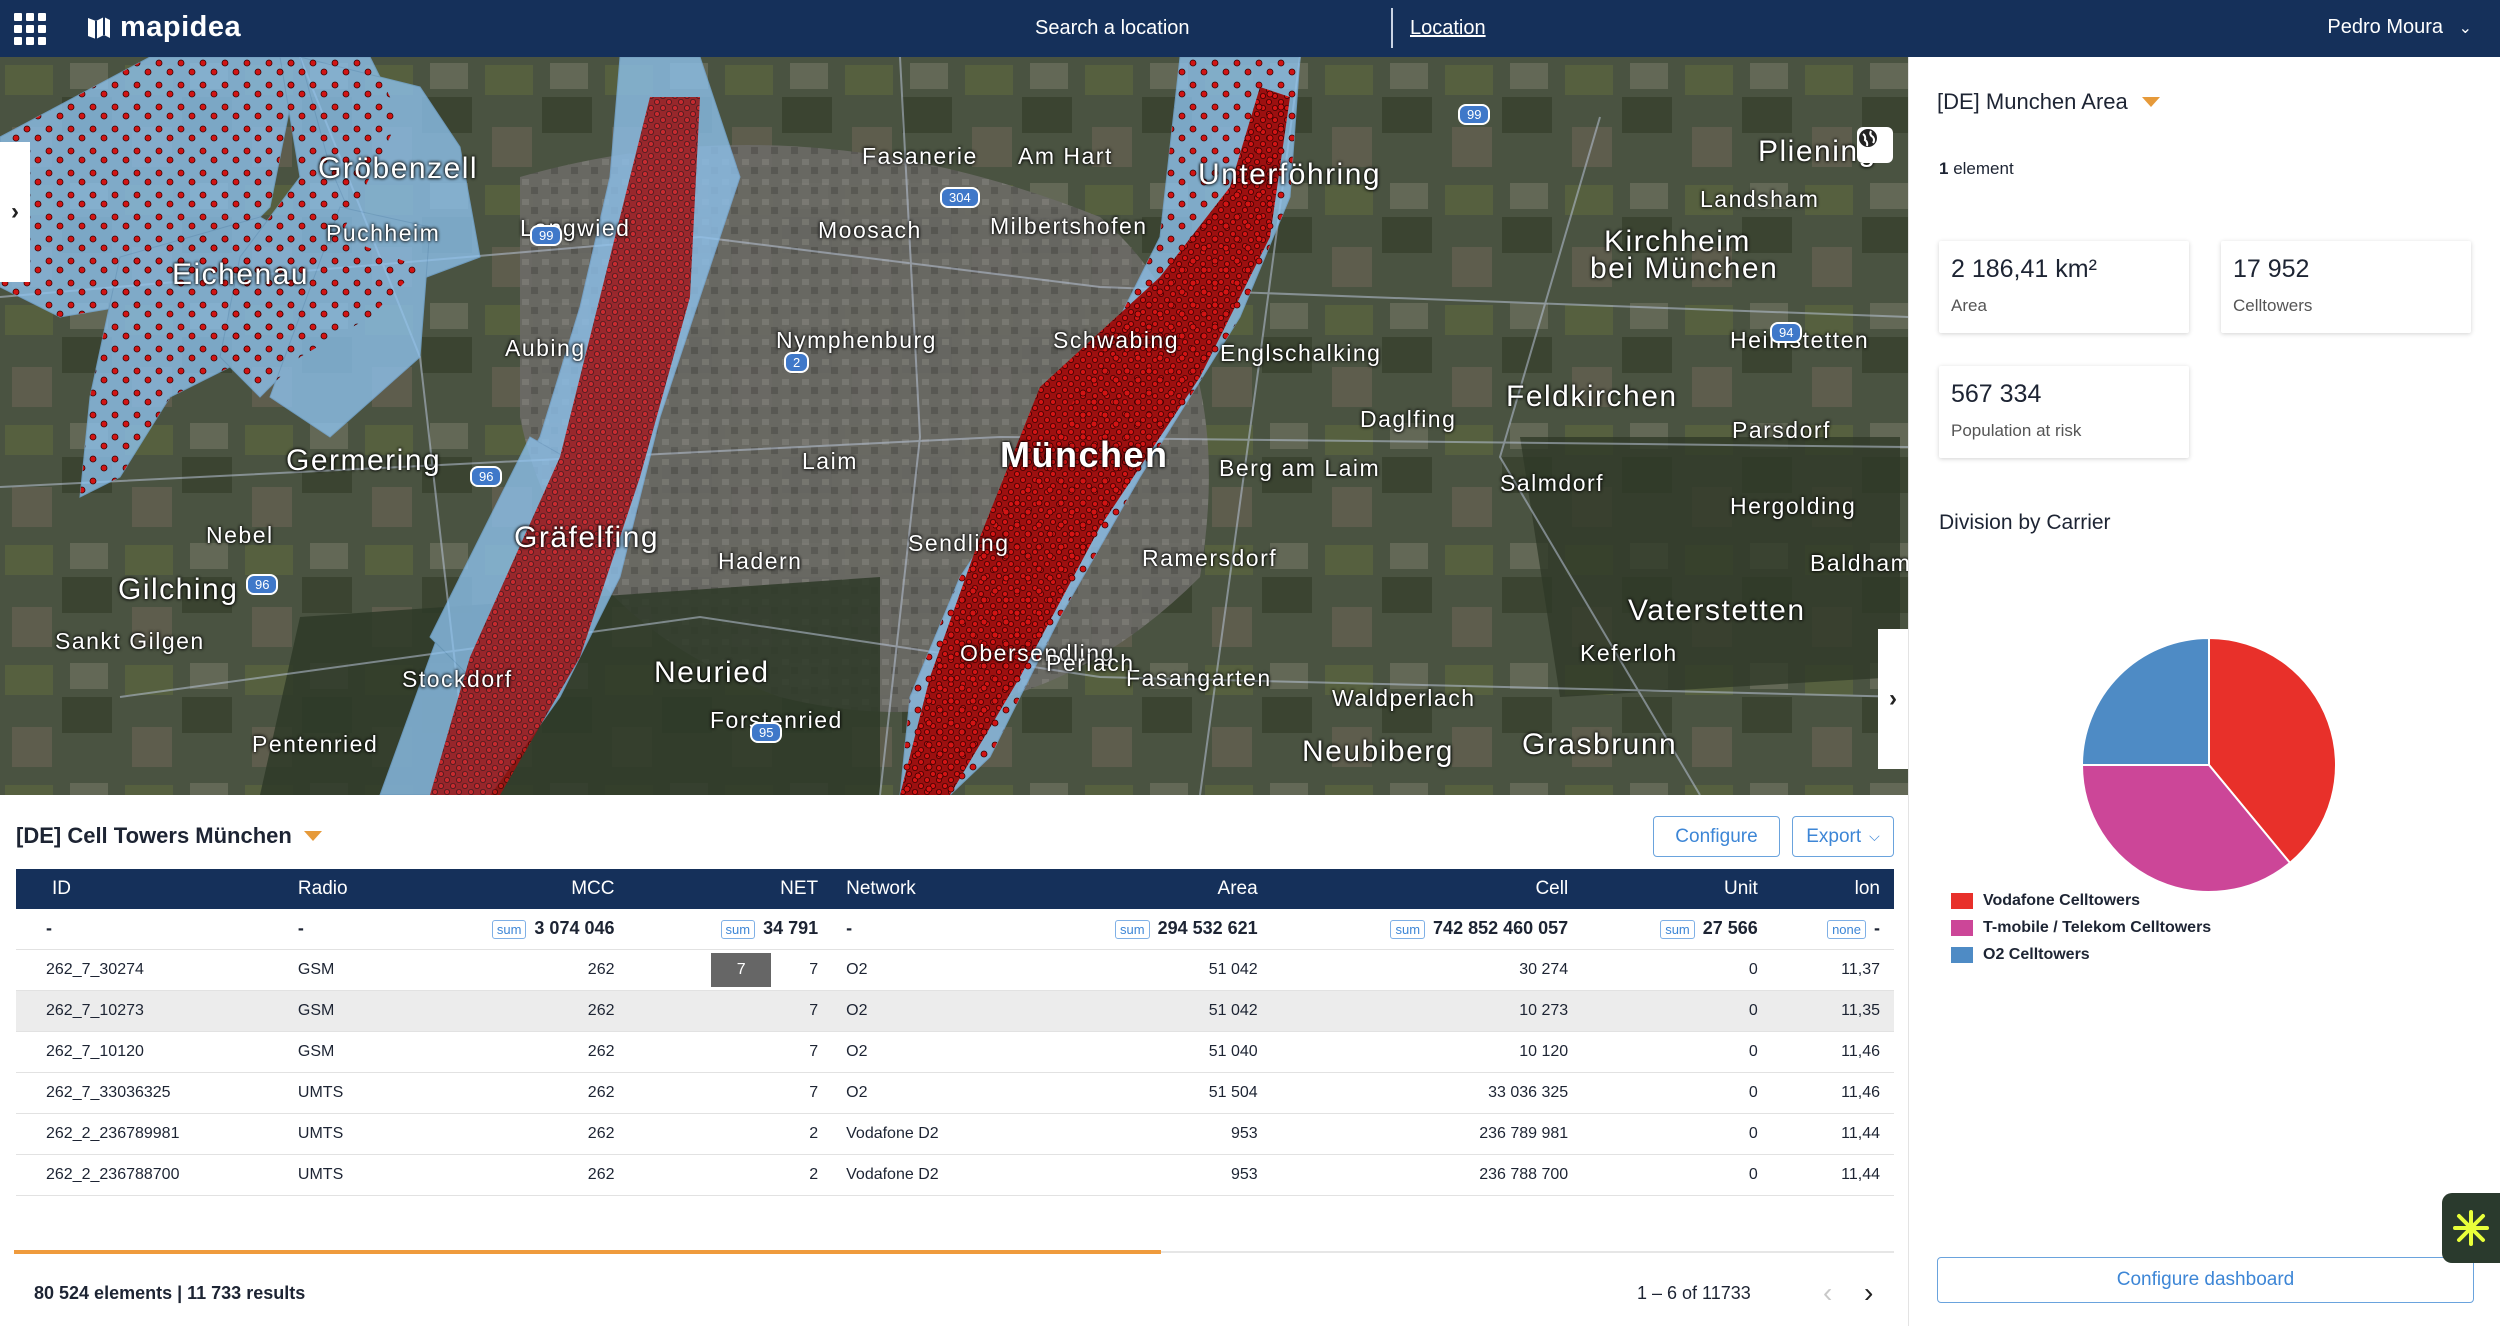 The image size is (2500, 1326). I want to click on sparkle-icon, so click(2471, 1228).